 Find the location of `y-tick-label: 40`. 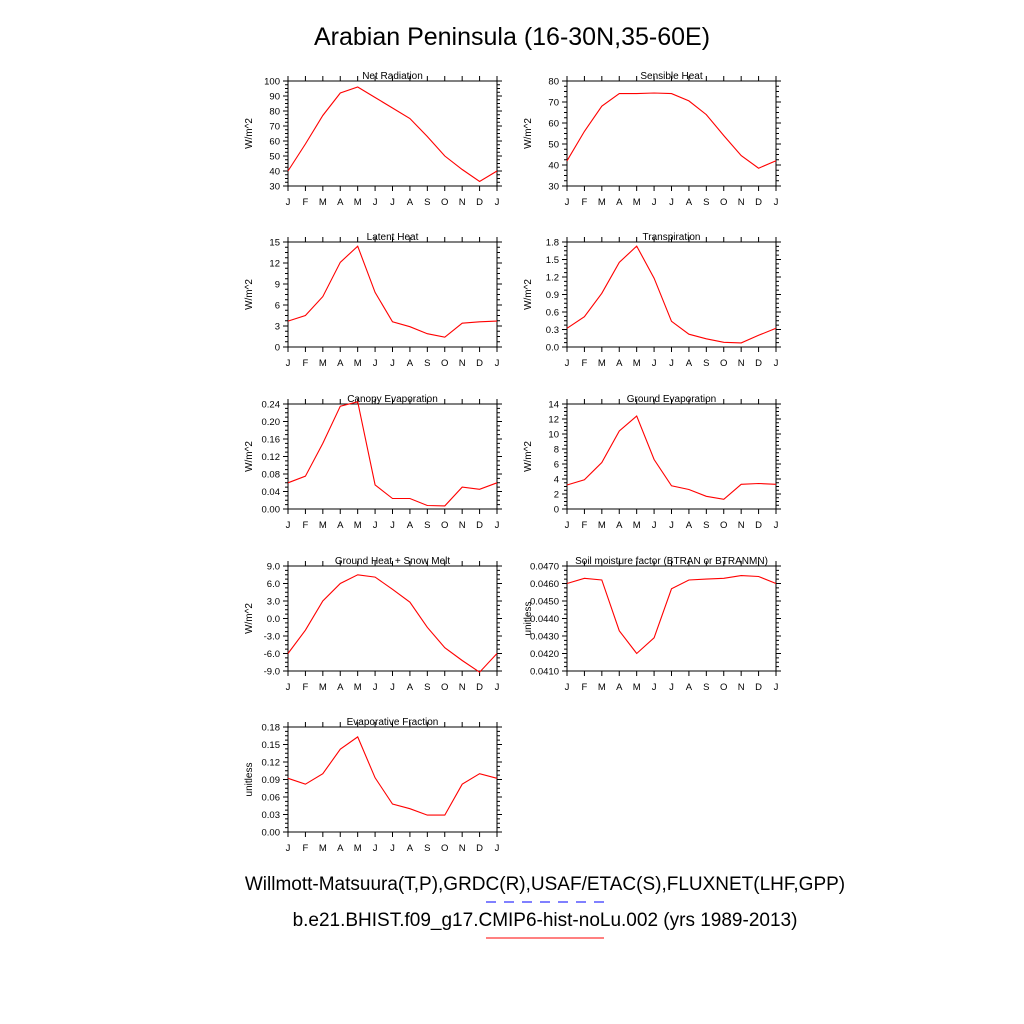

y-tick-label: 40 is located at coordinates (274, 172).